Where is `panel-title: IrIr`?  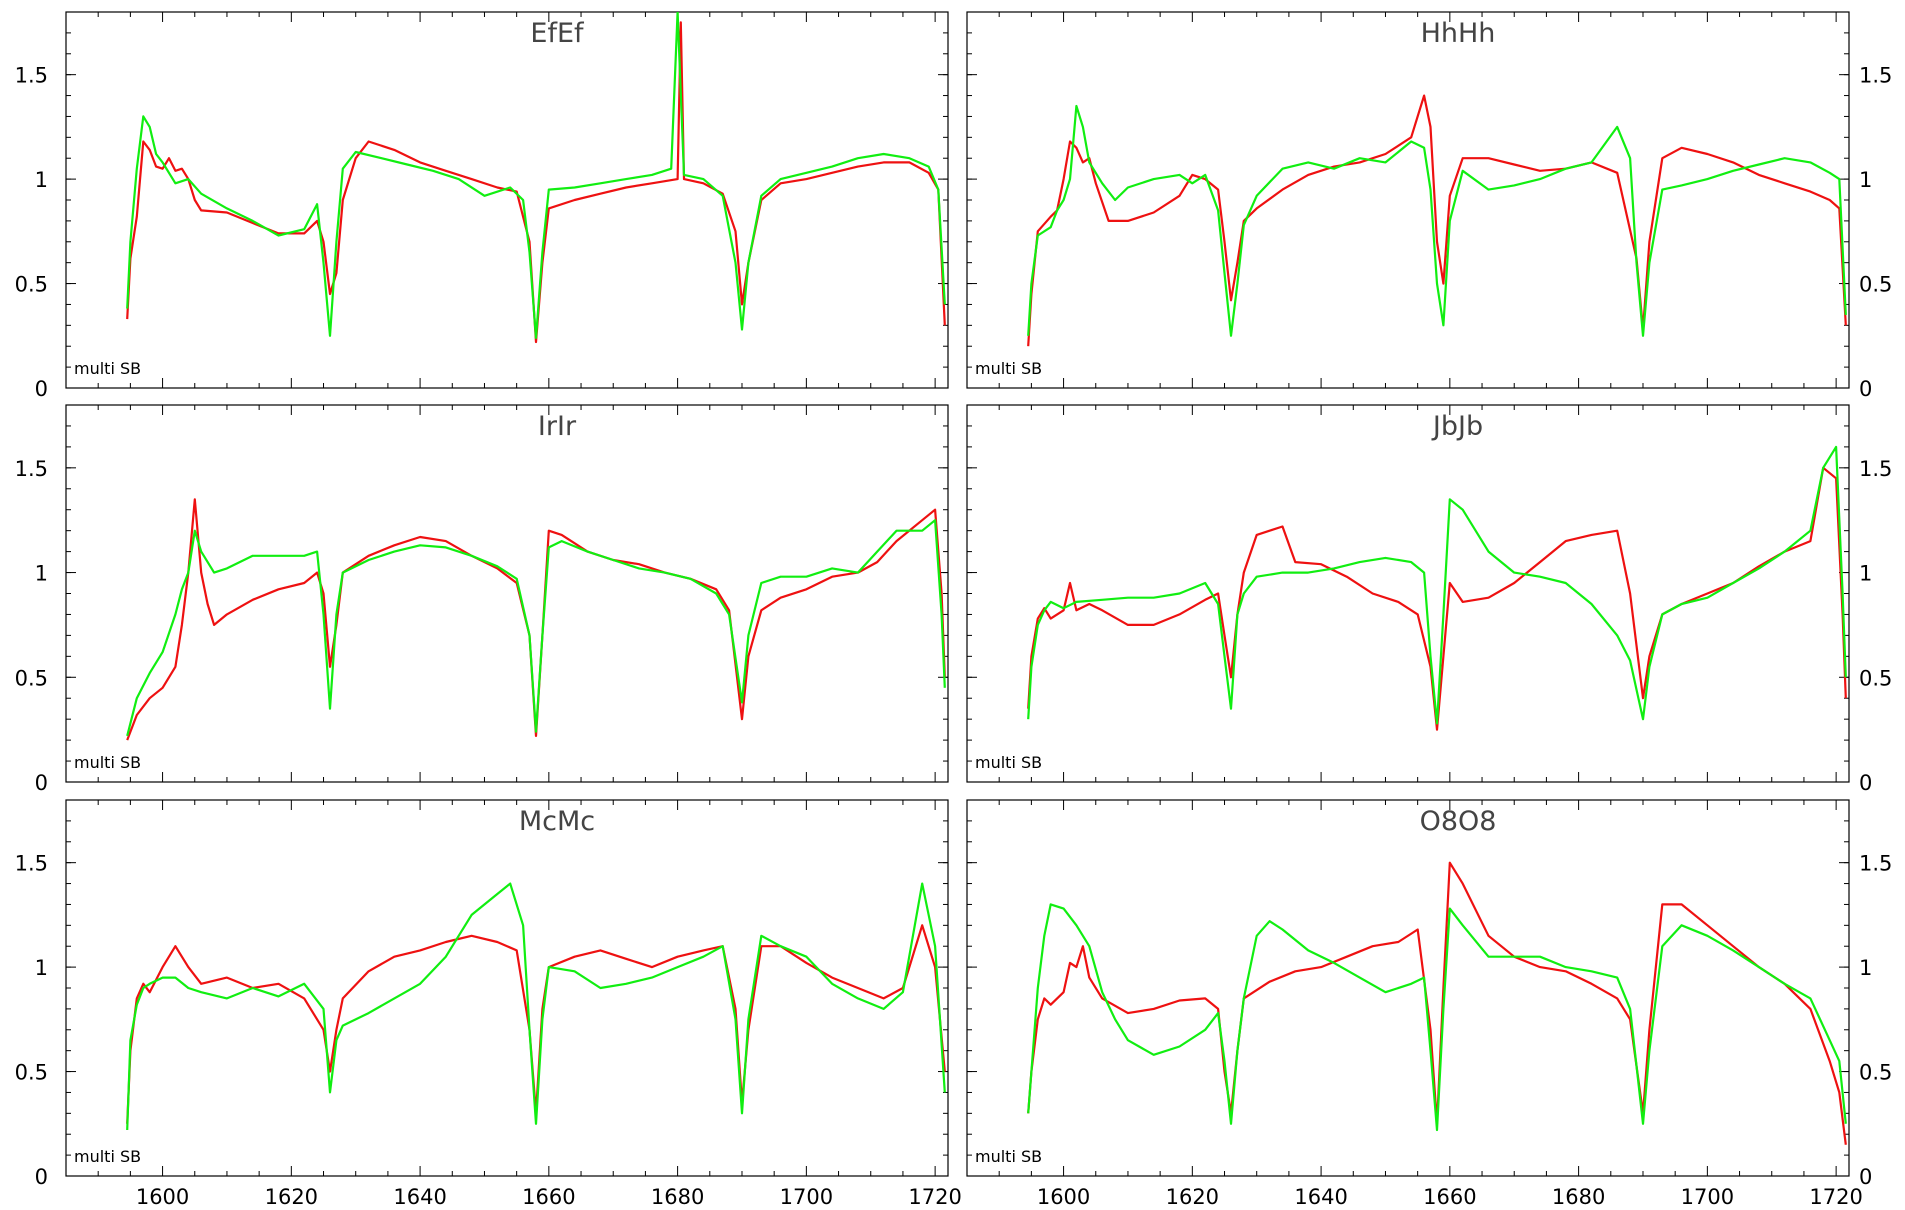
panel-title: IrIr is located at coordinates (557, 426).